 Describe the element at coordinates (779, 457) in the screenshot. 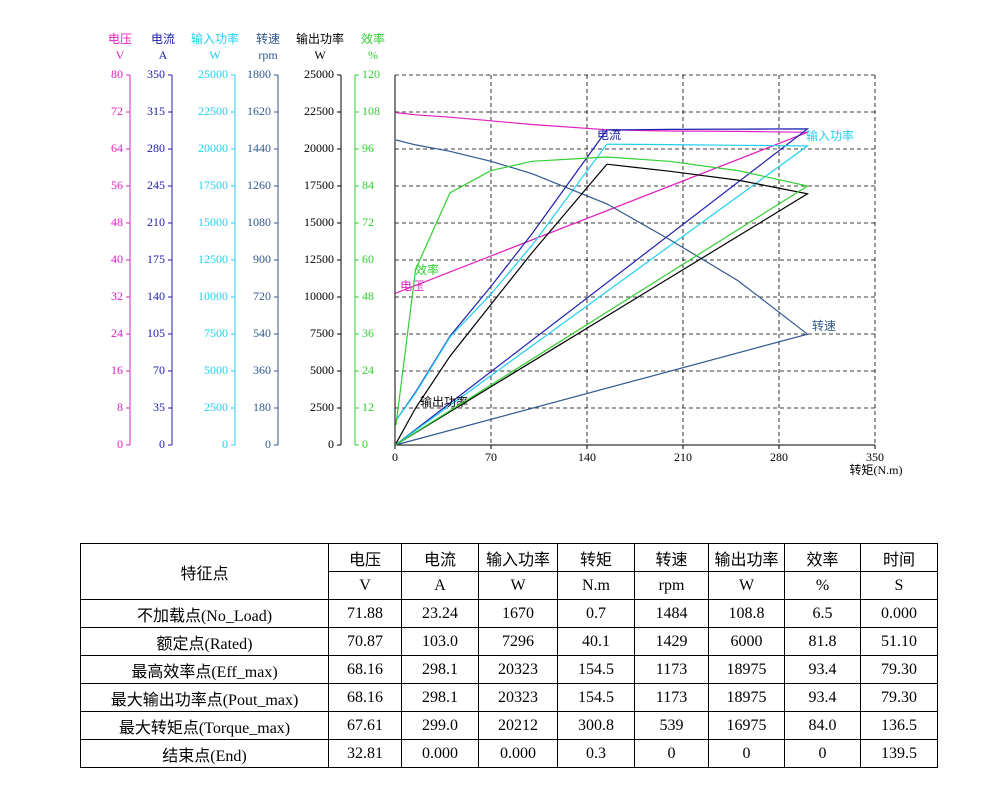

I see `x-tick-label: 280` at that location.